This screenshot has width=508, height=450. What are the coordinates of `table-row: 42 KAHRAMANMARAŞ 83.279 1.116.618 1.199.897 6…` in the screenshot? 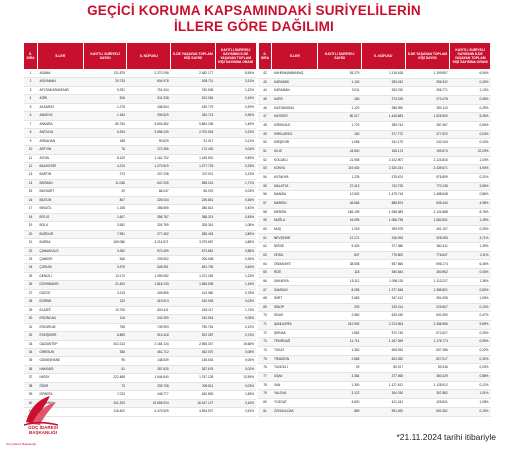 It's located at (374, 74).